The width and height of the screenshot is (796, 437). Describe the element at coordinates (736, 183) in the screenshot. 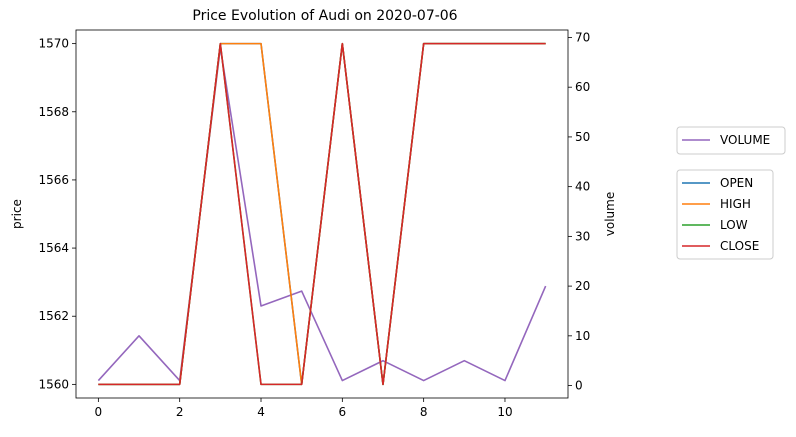

I see `legend-label-open: OPEN` at that location.